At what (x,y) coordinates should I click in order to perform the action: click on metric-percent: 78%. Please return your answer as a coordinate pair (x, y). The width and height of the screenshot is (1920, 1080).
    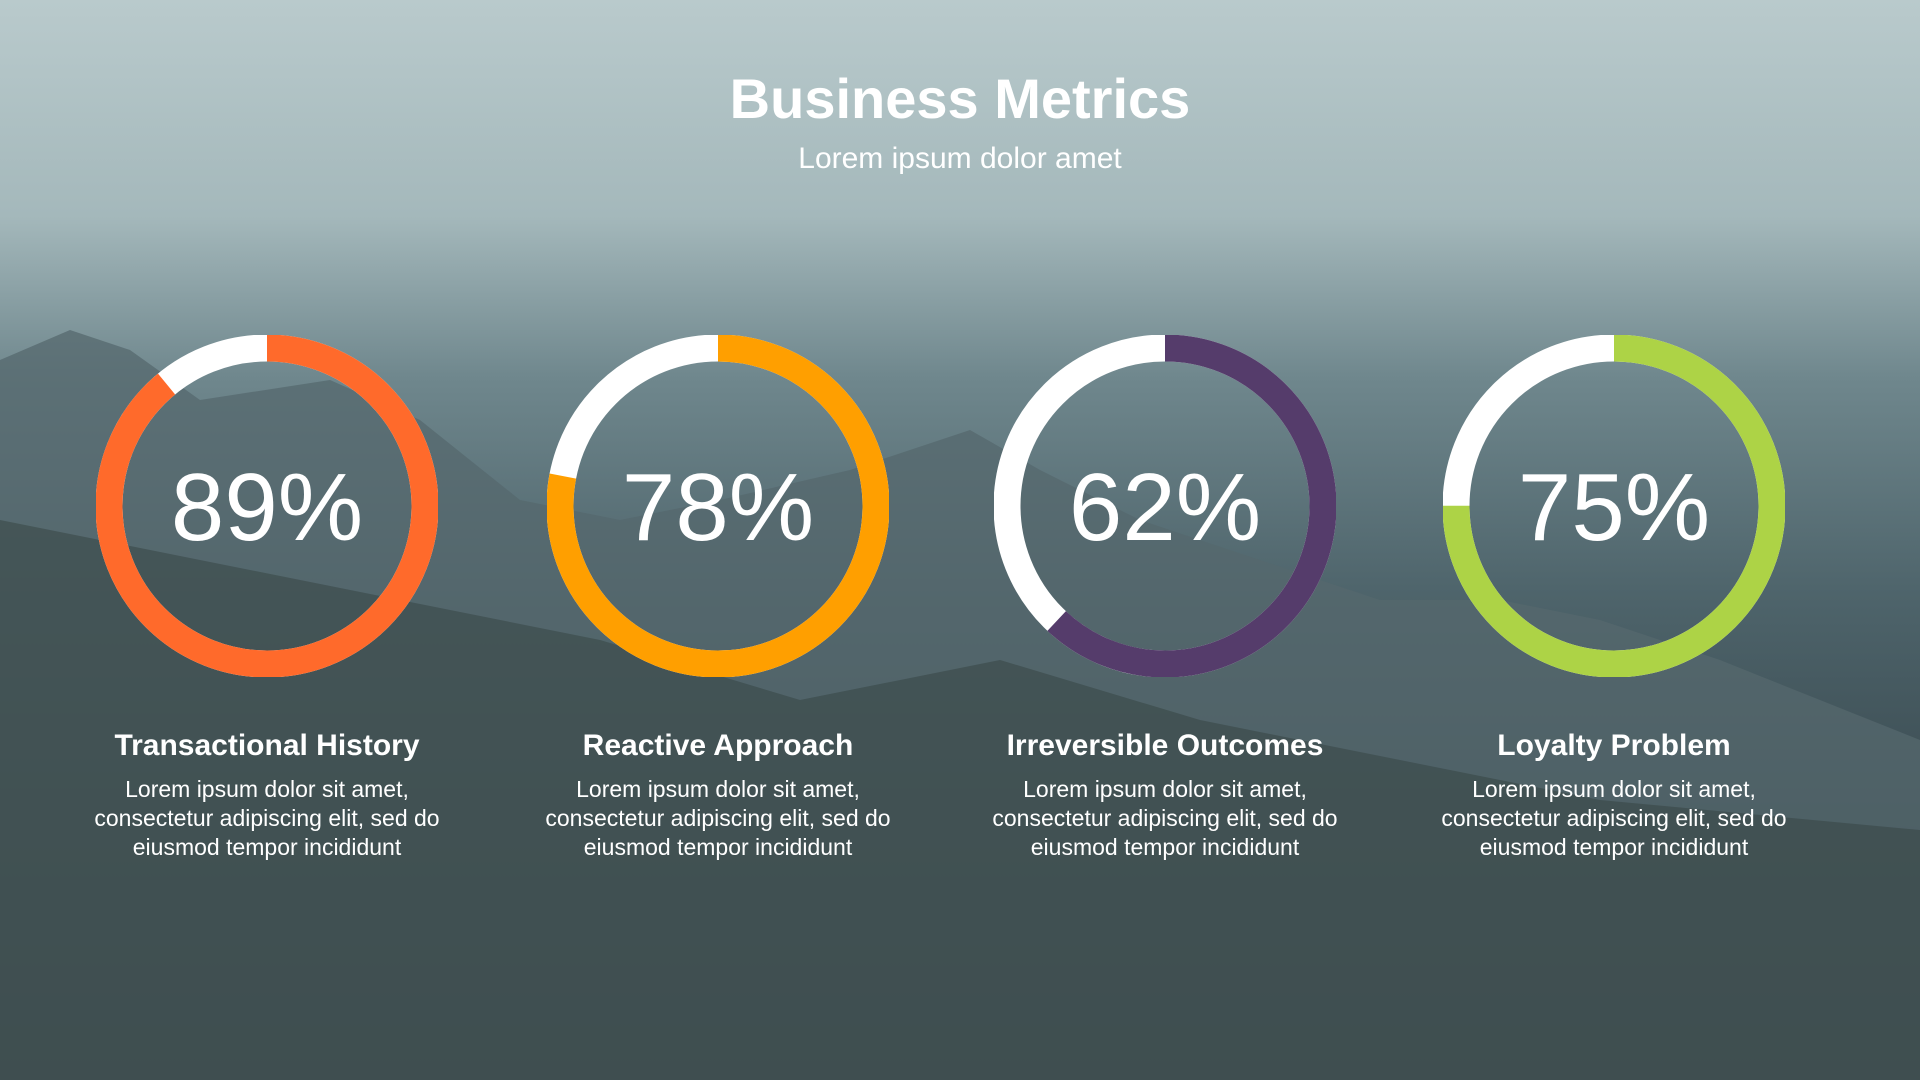
    Looking at the image, I should click on (718, 507).